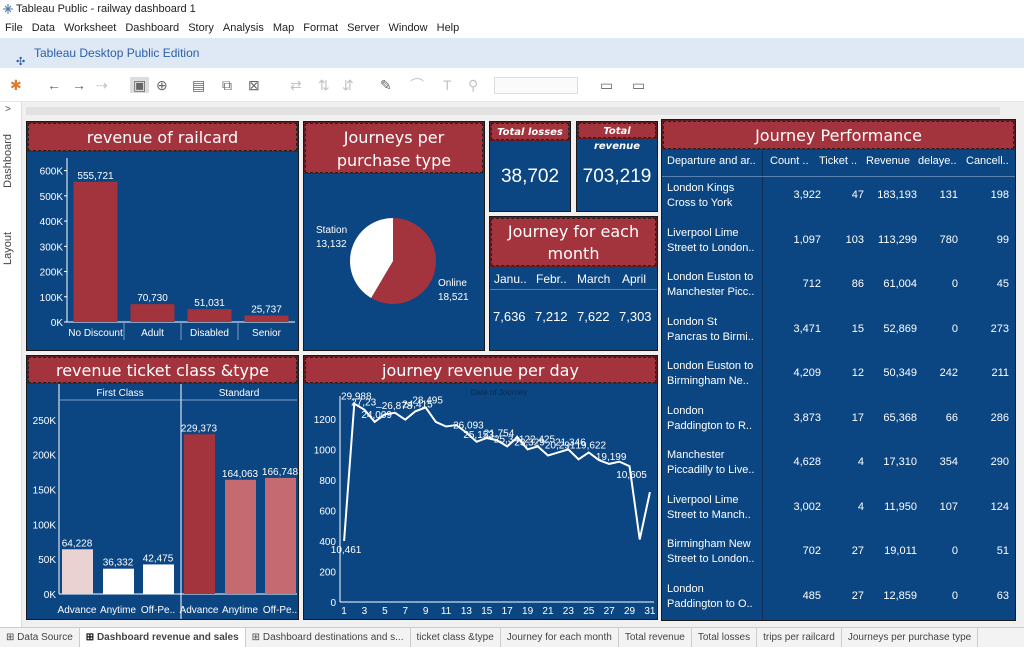 Image resolution: width=1024 pixels, height=647 pixels. I want to click on tab-journey-month: Journey for each month, so click(560, 637).